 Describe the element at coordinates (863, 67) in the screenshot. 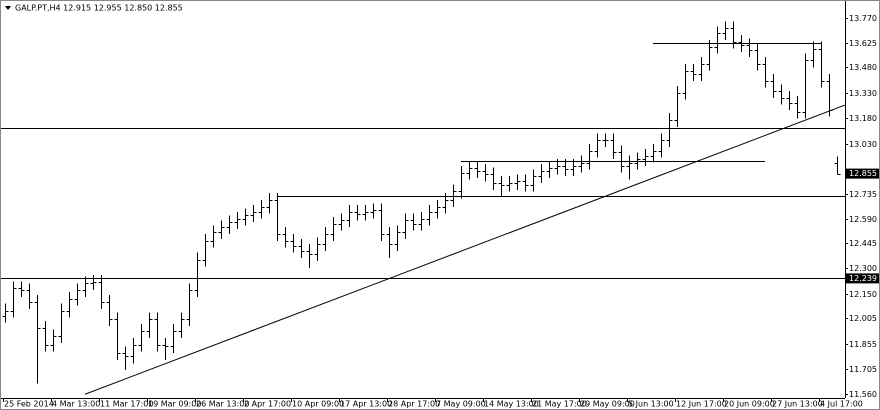

I see `y-tick-label: 13.480` at that location.